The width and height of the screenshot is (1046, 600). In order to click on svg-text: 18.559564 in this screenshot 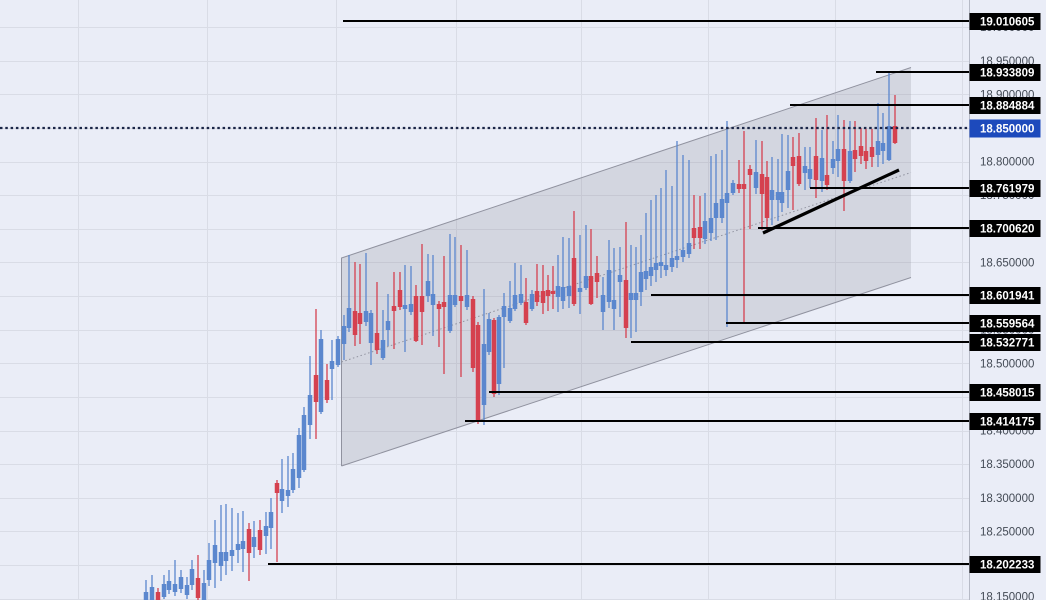, I will do `click(1007, 325)`.